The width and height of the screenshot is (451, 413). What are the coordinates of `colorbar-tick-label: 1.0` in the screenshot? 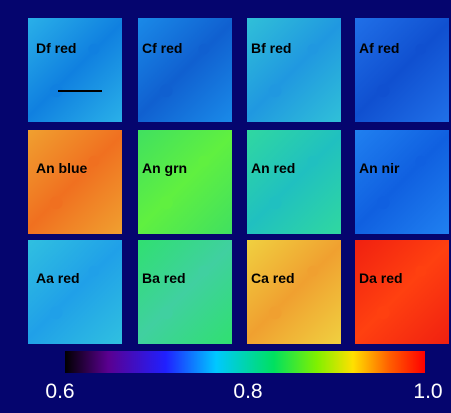 It's located at (428, 391).